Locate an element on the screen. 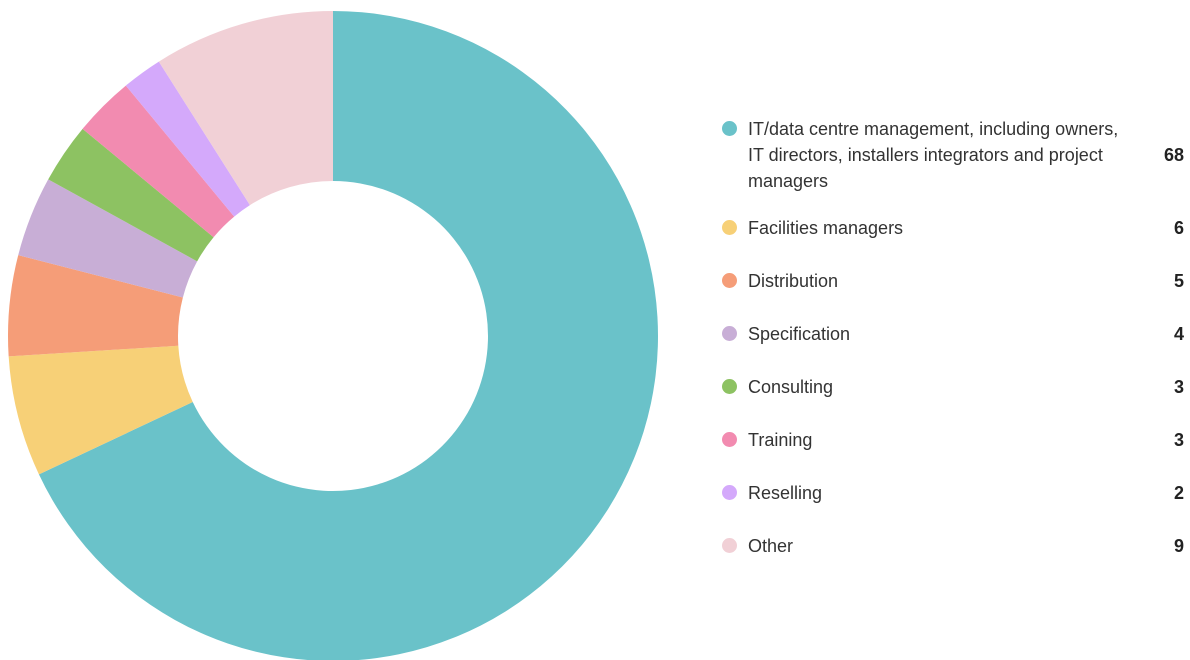 This screenshot has width=1190, height=660. legend-item: Distribution 5 is located at coordinates (953, 281).